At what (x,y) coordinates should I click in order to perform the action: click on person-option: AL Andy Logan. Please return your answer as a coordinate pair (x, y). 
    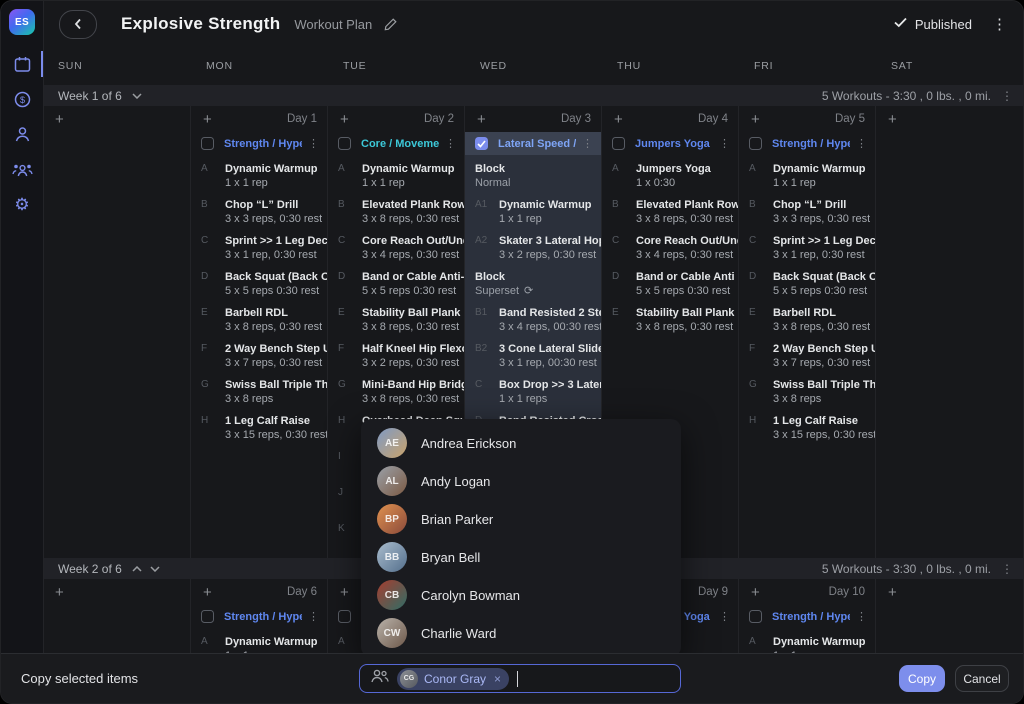
    Looking at the image, I should click on (521, 481).